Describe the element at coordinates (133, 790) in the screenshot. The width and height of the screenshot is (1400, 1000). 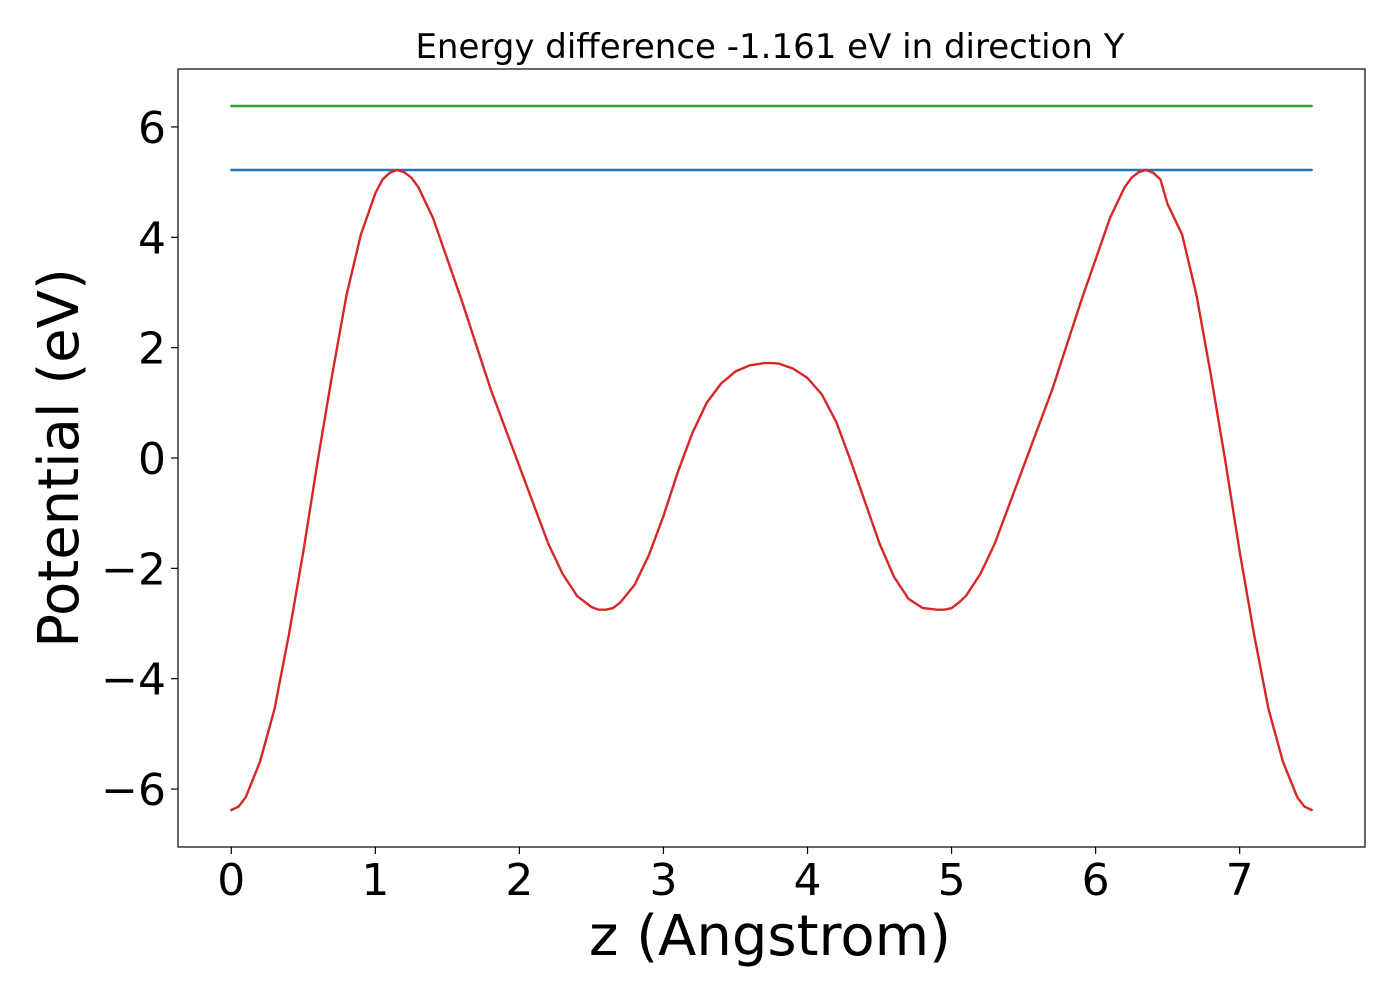
I see `y-tick-label: −6` at that location.